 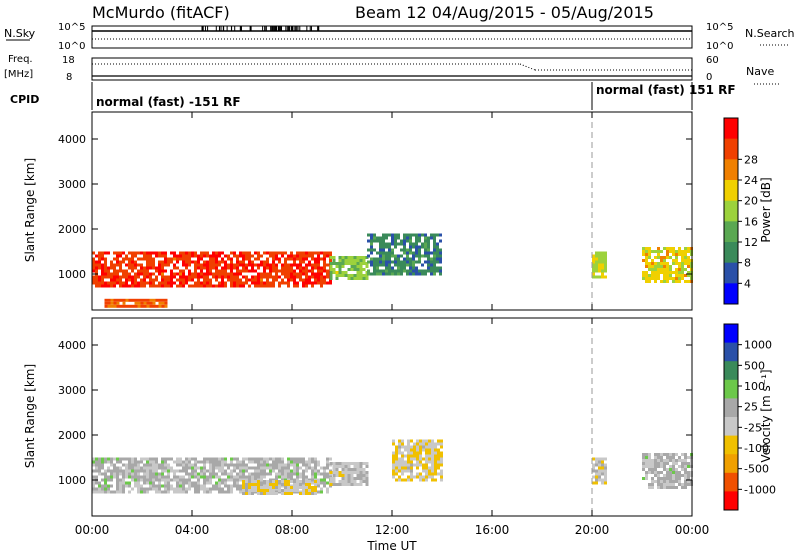 What do you see at coordinates (30, 416) in the screenshot?
I see `velocity-ylabel: Slant Range [km]` at bounding box center [30, 416].